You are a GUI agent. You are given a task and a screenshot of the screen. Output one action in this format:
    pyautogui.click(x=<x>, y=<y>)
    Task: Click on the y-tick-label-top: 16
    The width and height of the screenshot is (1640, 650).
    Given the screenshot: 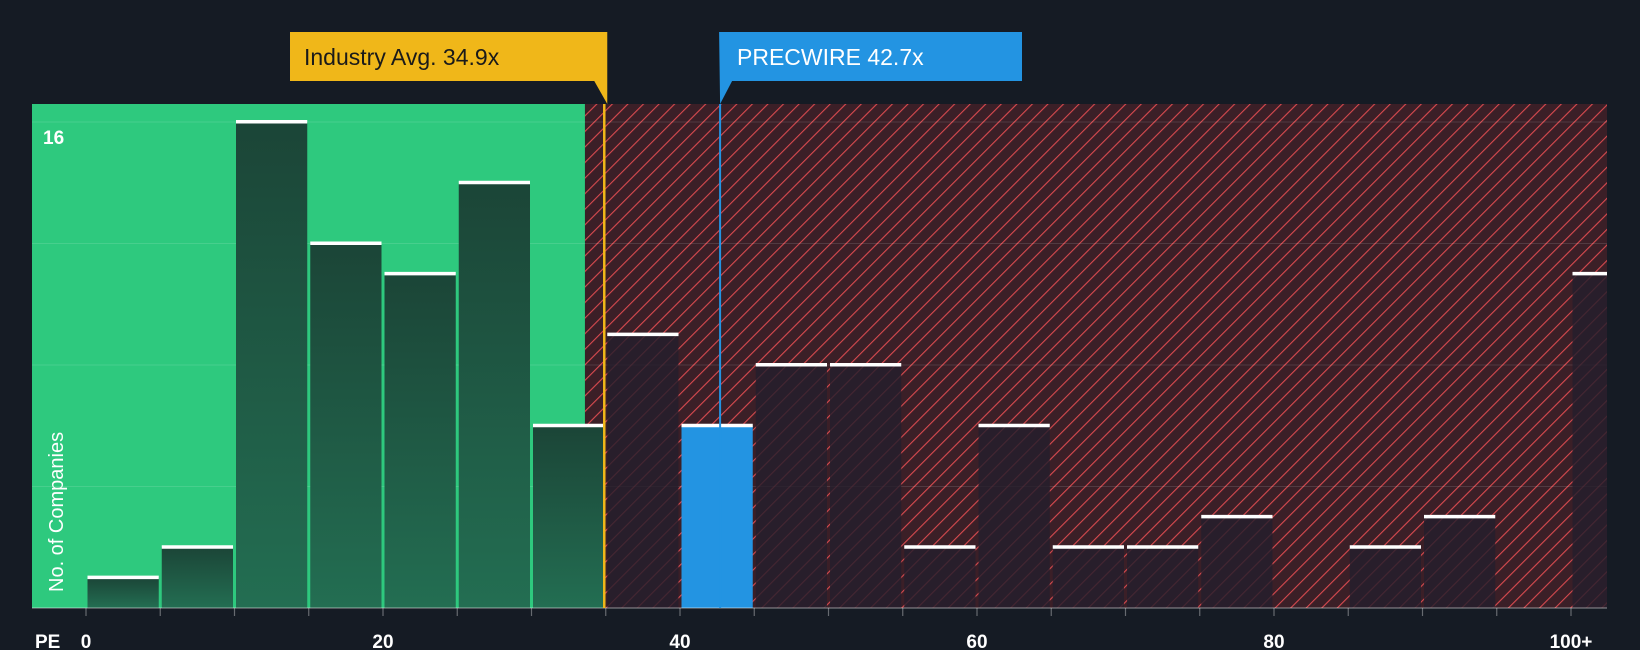 What is the action you would take?
    pyautogui.click(x=53, y=138)
    